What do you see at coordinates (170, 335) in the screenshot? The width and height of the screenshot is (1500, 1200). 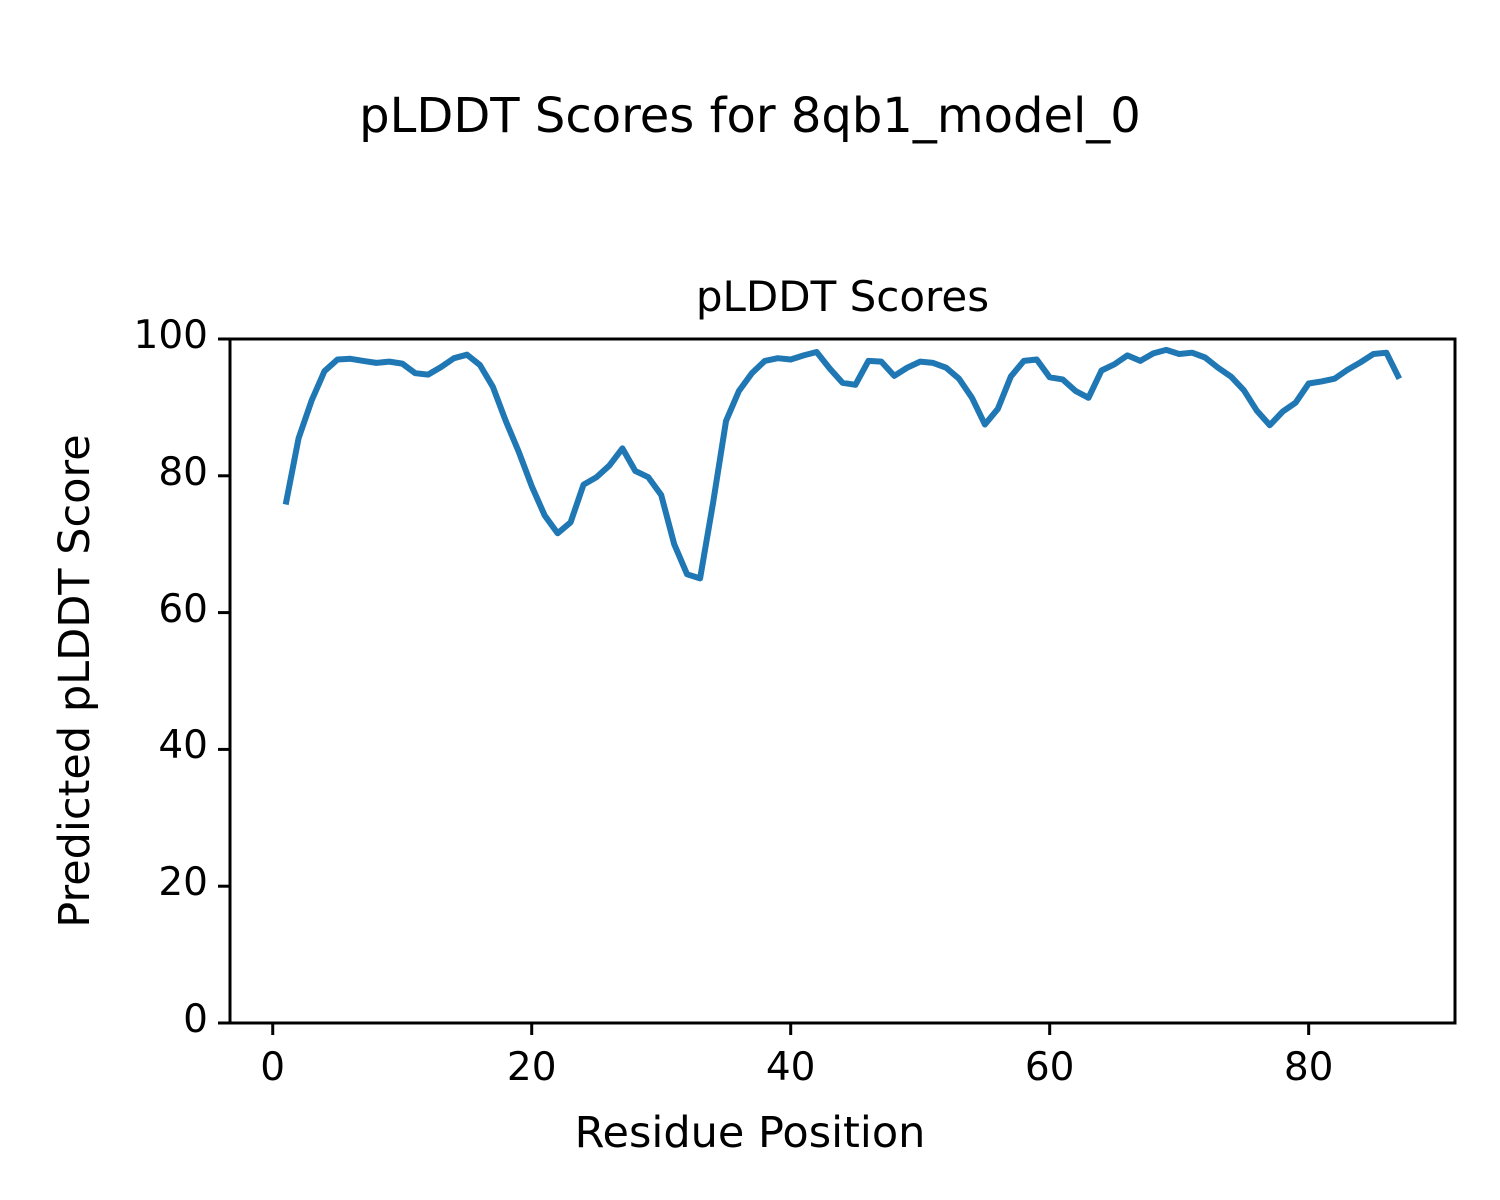 I see `y-tick-label: 100` at bounding box center [170, 335].